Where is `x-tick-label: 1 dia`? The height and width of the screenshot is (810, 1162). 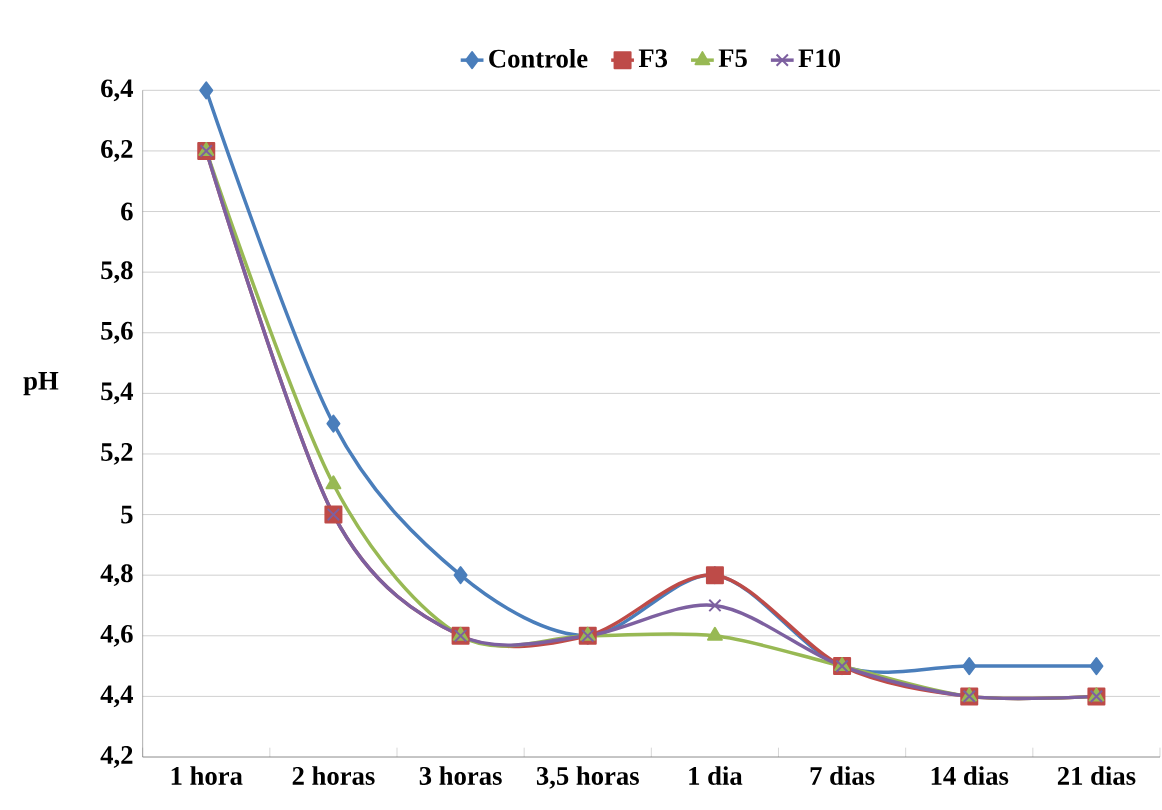 x-tick-label: 1 dia is located at coordinates (716, 775).